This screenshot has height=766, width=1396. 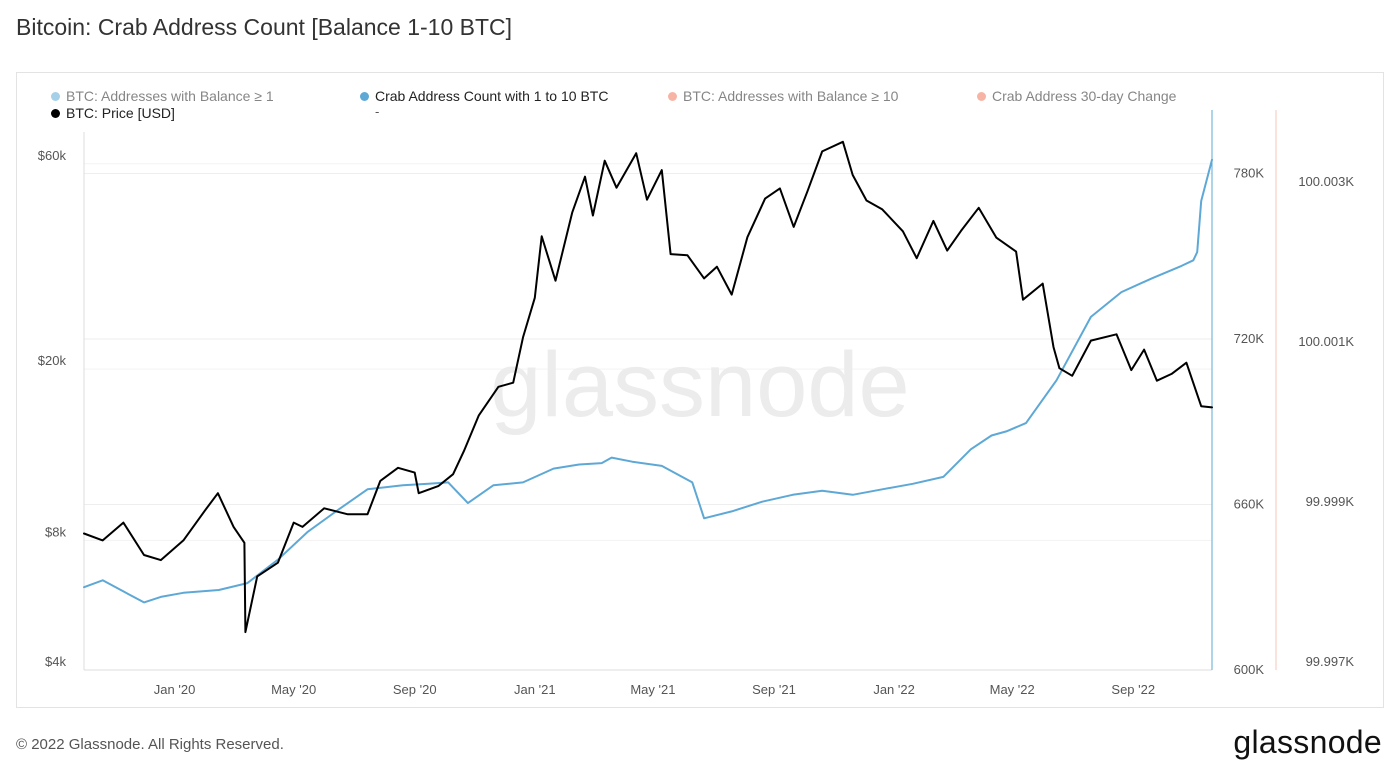 I want to click on x-tick-label: Sep '20, so click(x=415, y=689).